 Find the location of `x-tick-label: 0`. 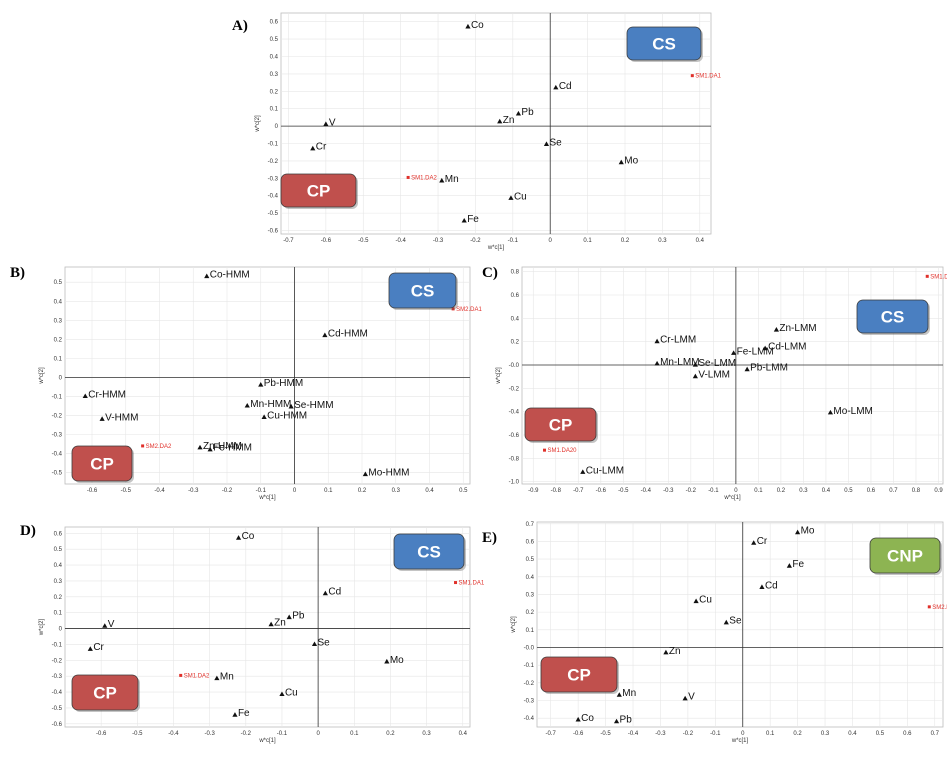

x-tick-label: 0 is located at coordinates (295, 491).